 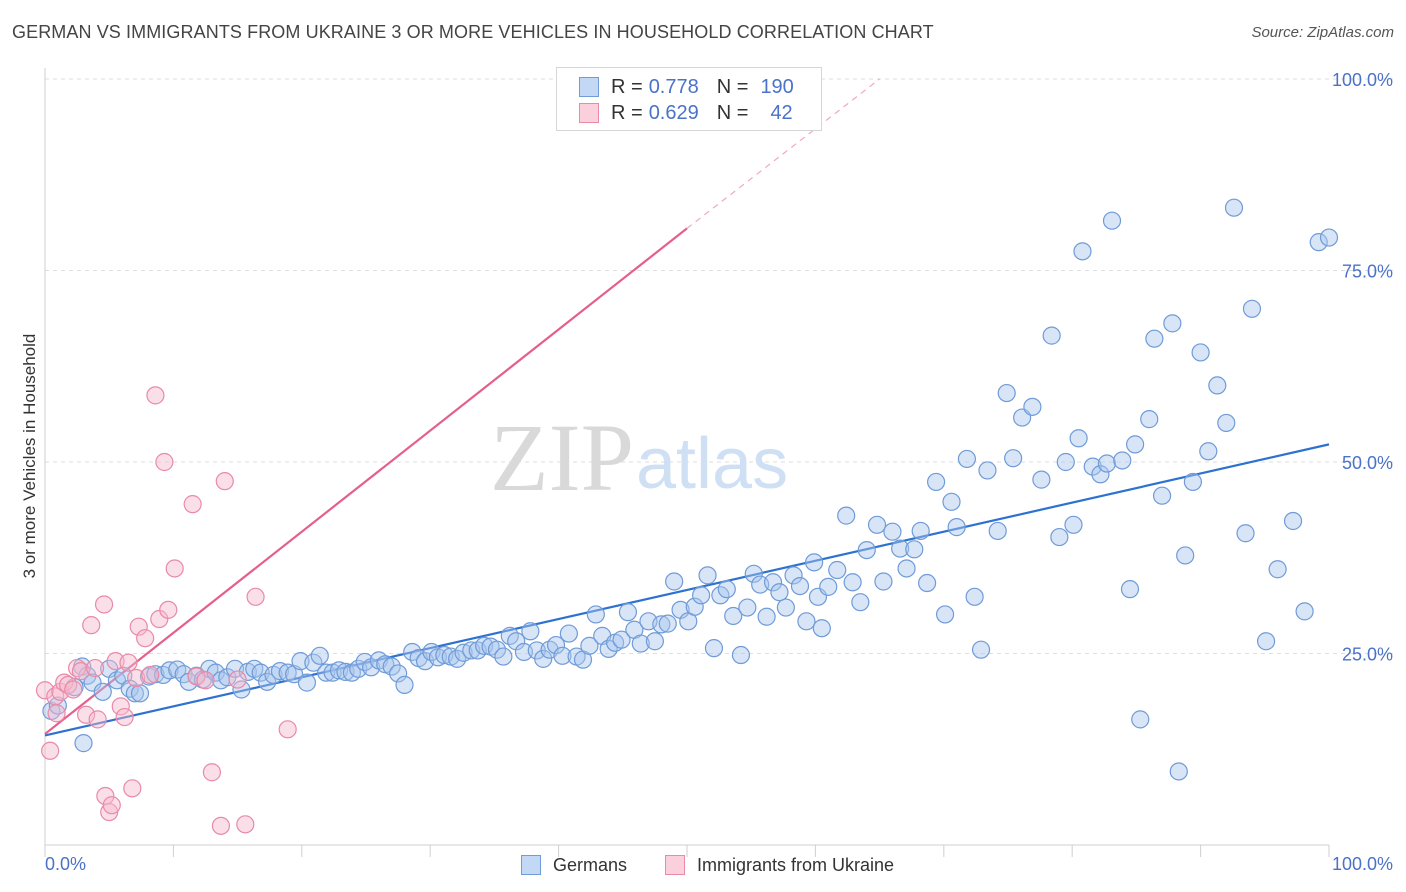 What do you see at coordinates (777, 86) in the screenshot?
I see `legend-n-value: 190` at bounding box center [777, 86].